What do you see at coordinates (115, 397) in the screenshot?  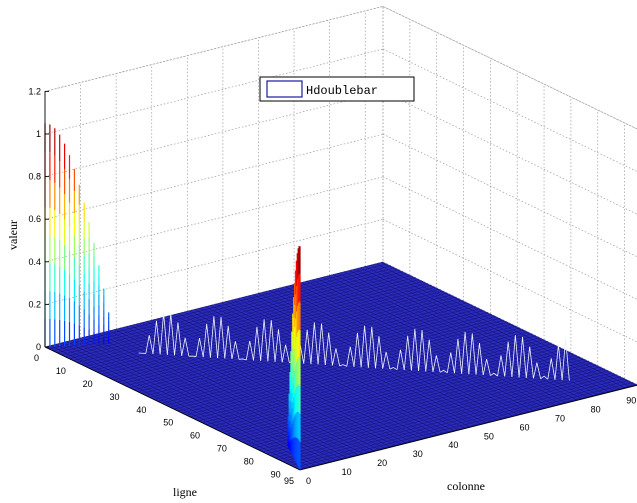 I see `x-tick-label: 30` at bounding box center [115, 397].